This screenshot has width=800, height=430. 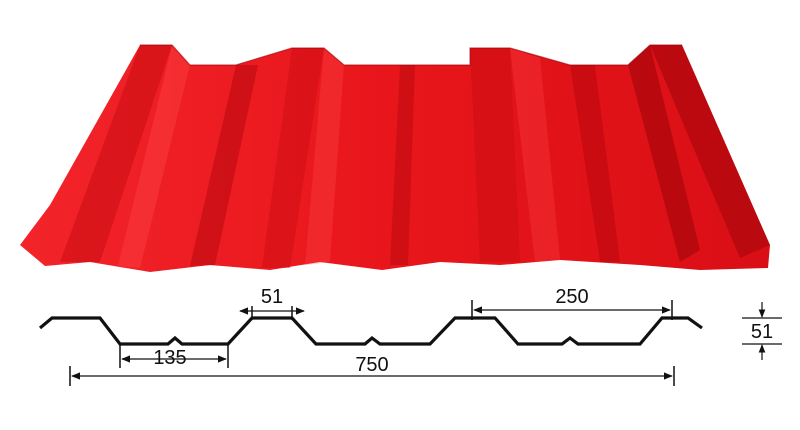 I want to click on dim-cover-width-label: 750, so click(x=371, y=365).